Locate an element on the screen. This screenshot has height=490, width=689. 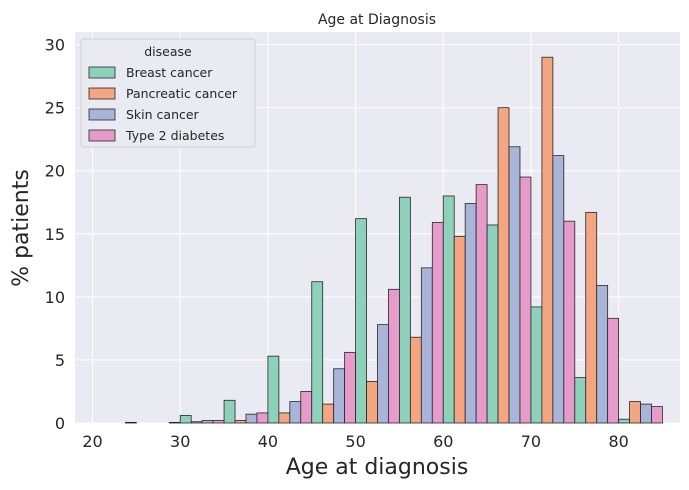
legend-label: Type 2 diabetes is located at coordinates (174, 135).